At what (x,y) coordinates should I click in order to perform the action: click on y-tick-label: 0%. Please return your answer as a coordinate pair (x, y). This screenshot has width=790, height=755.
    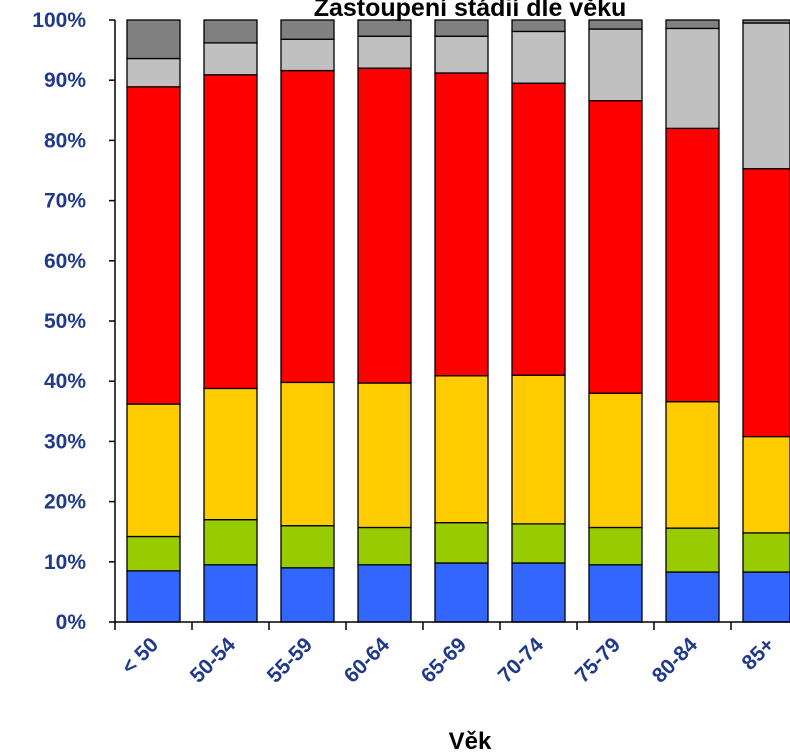
    Looking at the image, I should click on (71, 622).